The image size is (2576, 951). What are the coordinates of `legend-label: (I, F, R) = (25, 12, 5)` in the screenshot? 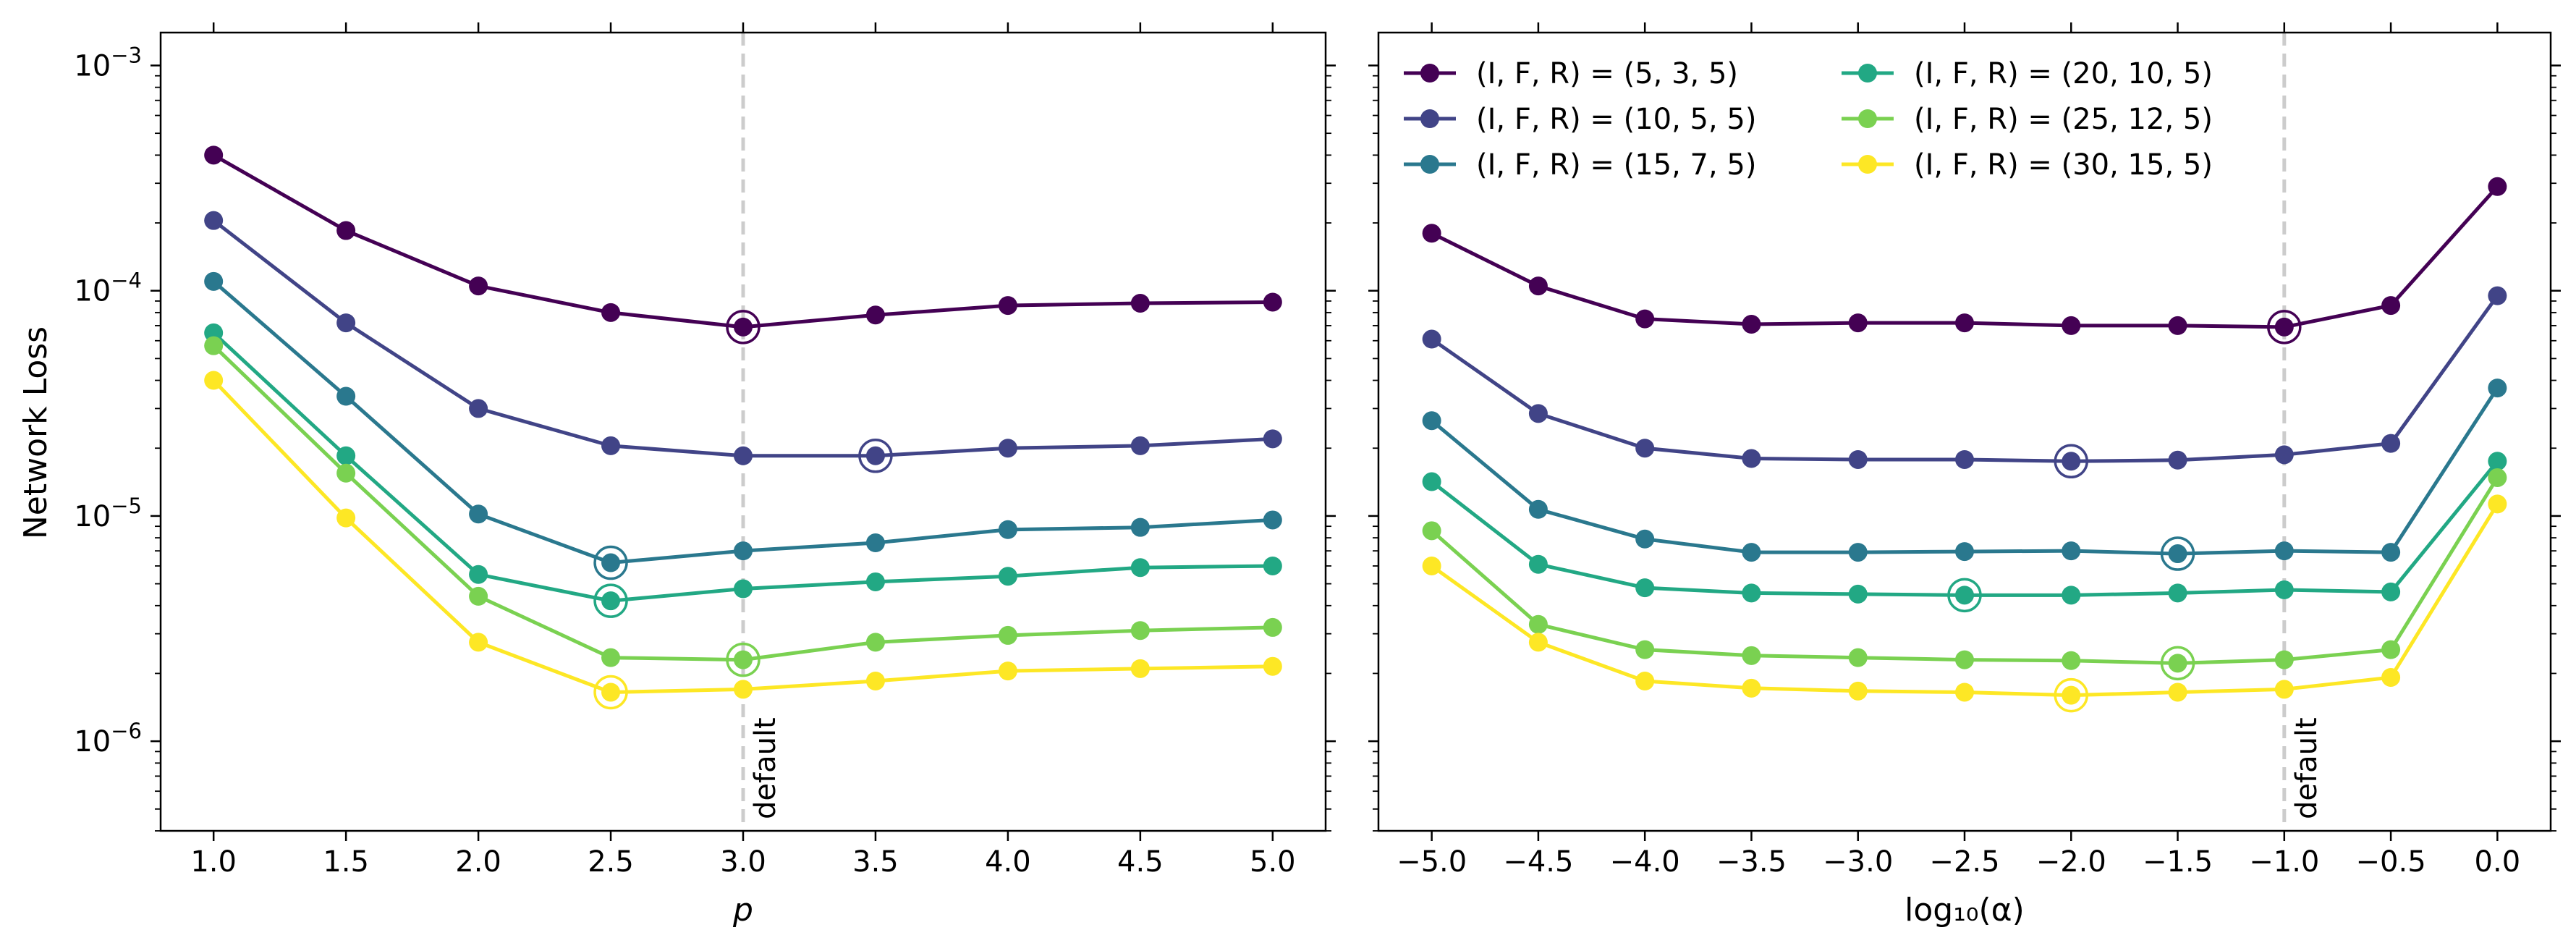 It's located at (2063, 120).